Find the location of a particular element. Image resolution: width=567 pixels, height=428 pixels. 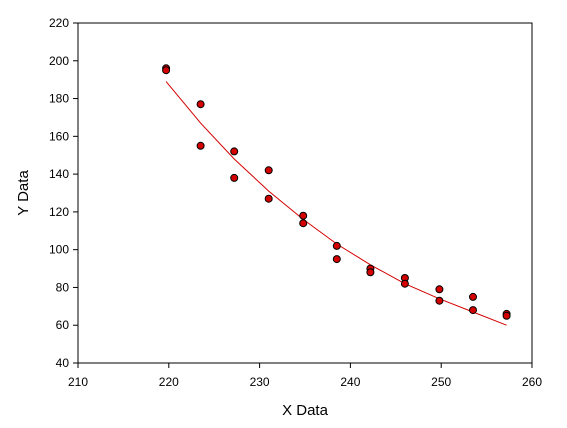

y-tick-label: 220 is located at coordinates (59, 23).